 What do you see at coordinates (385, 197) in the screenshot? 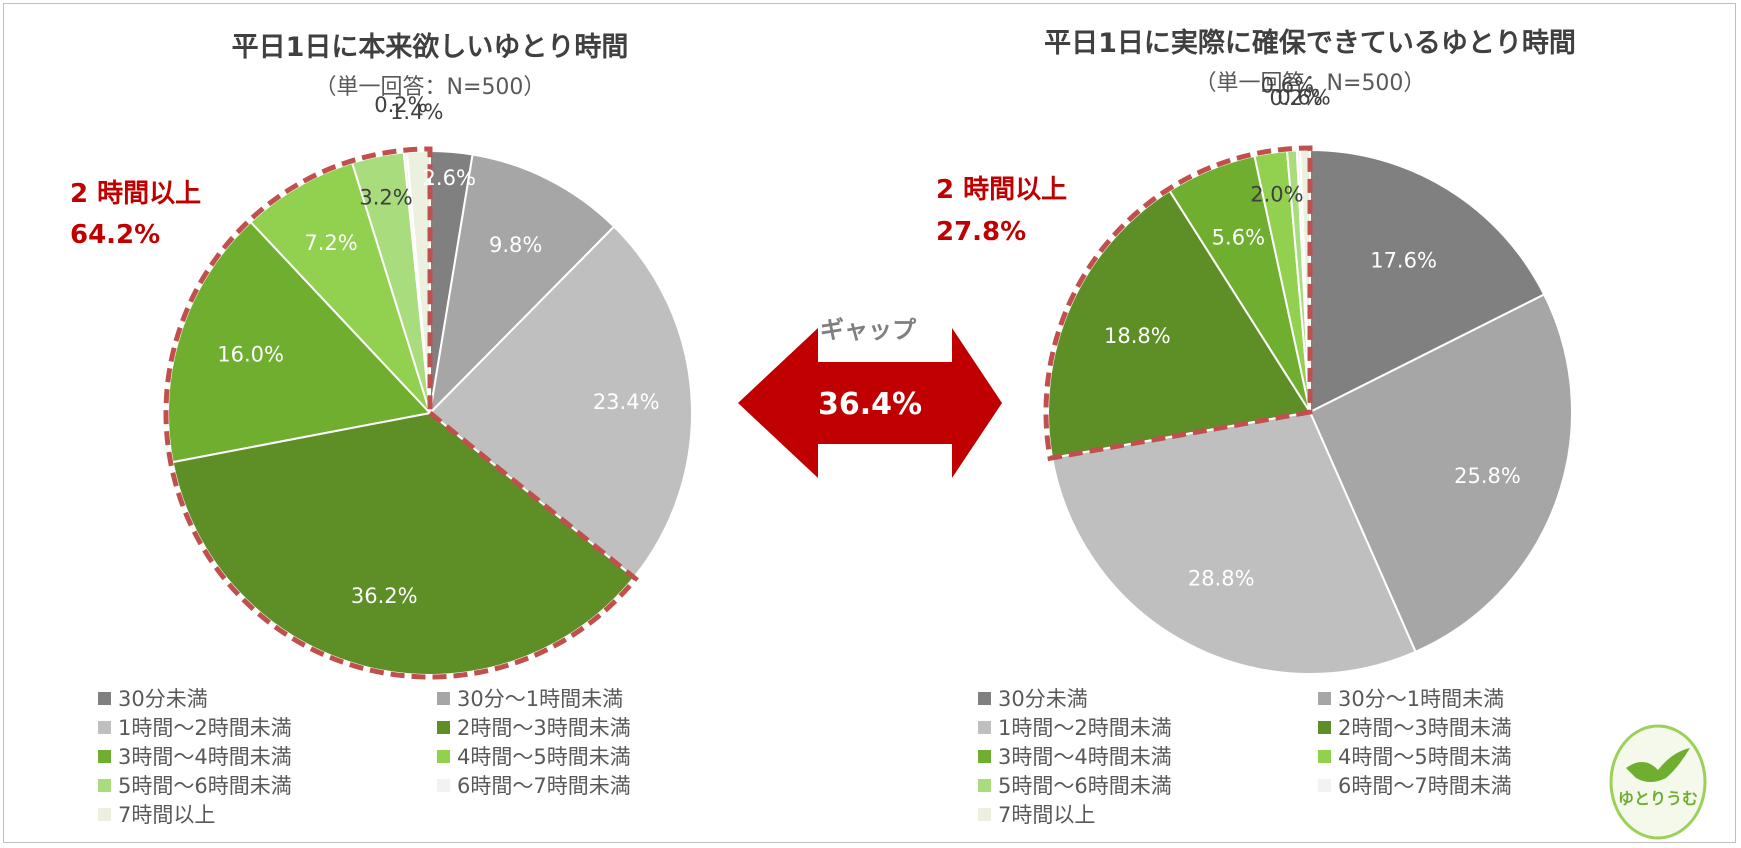
I see `data-label-7: 3.2%` at bounding box center [385, 197].